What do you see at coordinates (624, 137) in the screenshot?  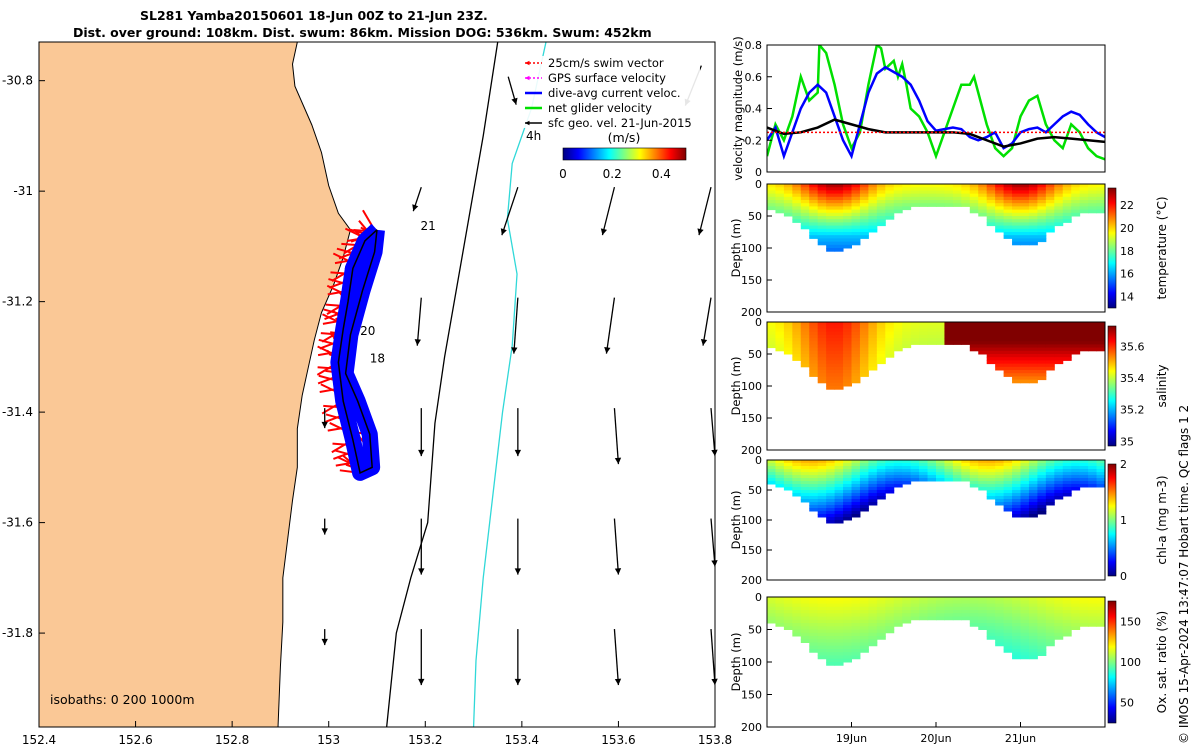 I see `map-colorbar-label: (m/s)` at bounding box center [624, 137].